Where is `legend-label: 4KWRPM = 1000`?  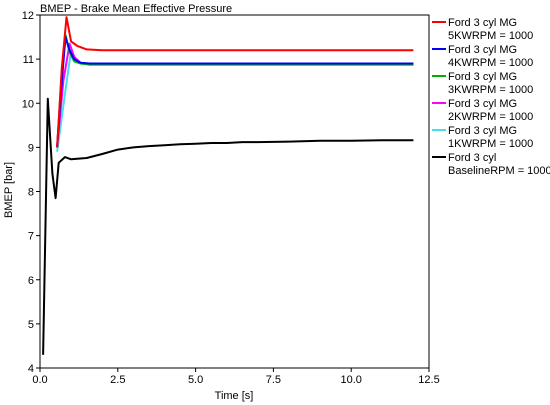
legend-label: 4KWRPM = 1000 is located at coordinates (490, 63).